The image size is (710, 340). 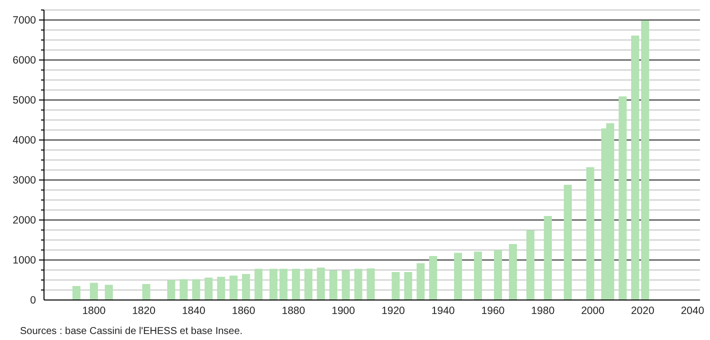 What do you see at coordinates (94, 311) in the screenshot?
I see `x-tick-label: 1800` at bounding box center [94, 311].